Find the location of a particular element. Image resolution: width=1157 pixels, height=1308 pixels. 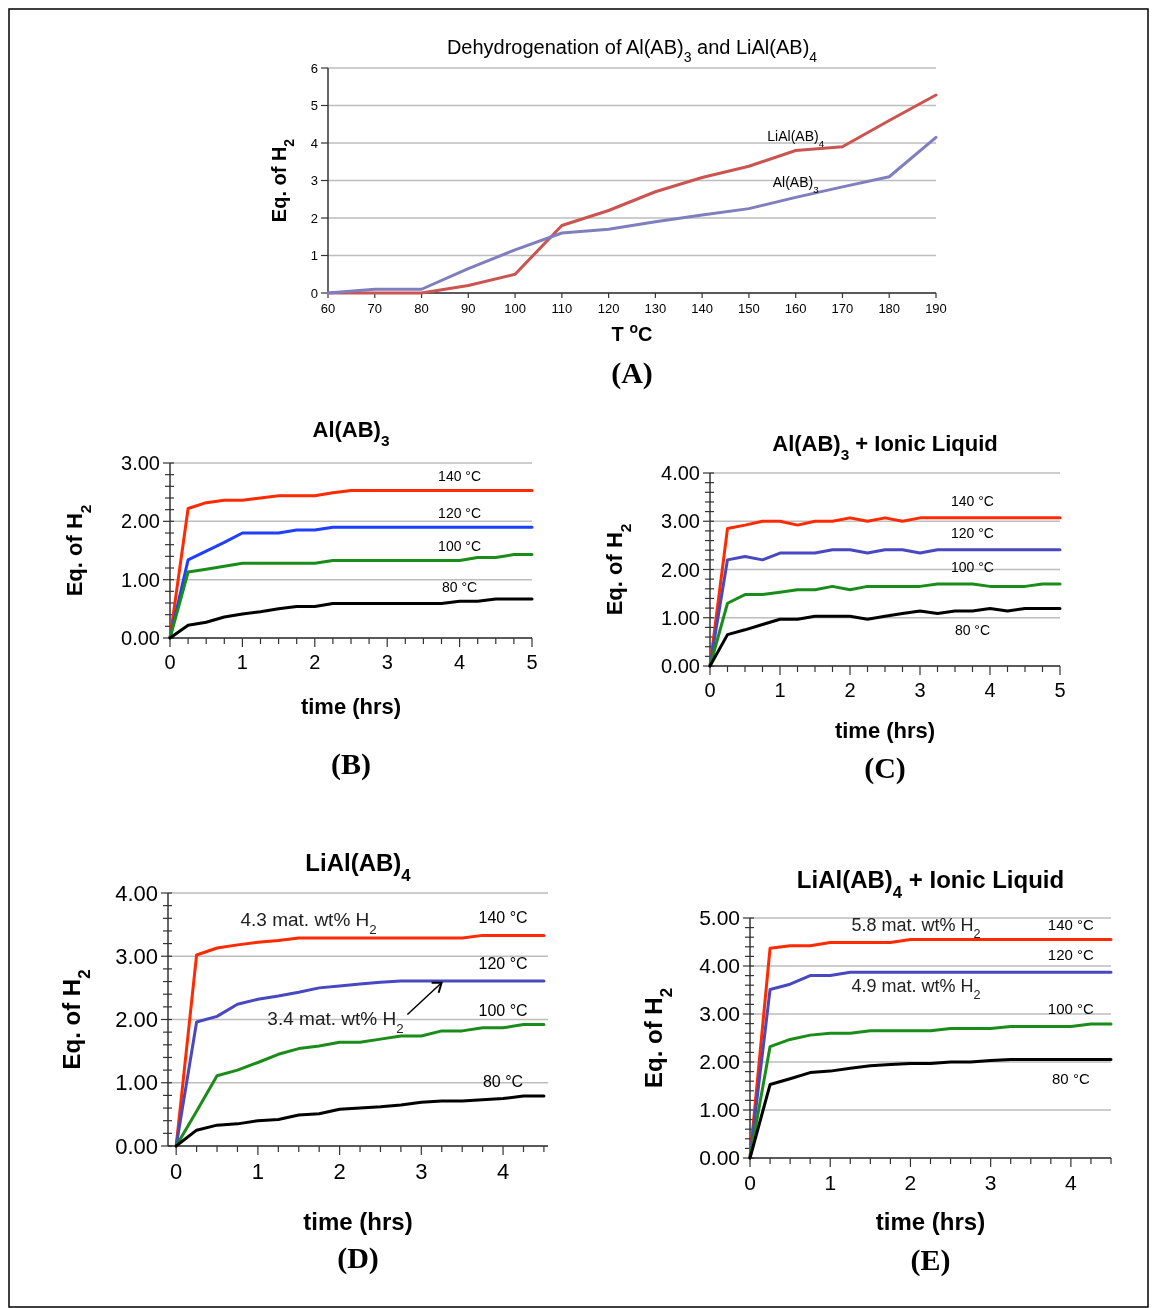

x-tick-label: 170 is located at coordinates (842, 308).